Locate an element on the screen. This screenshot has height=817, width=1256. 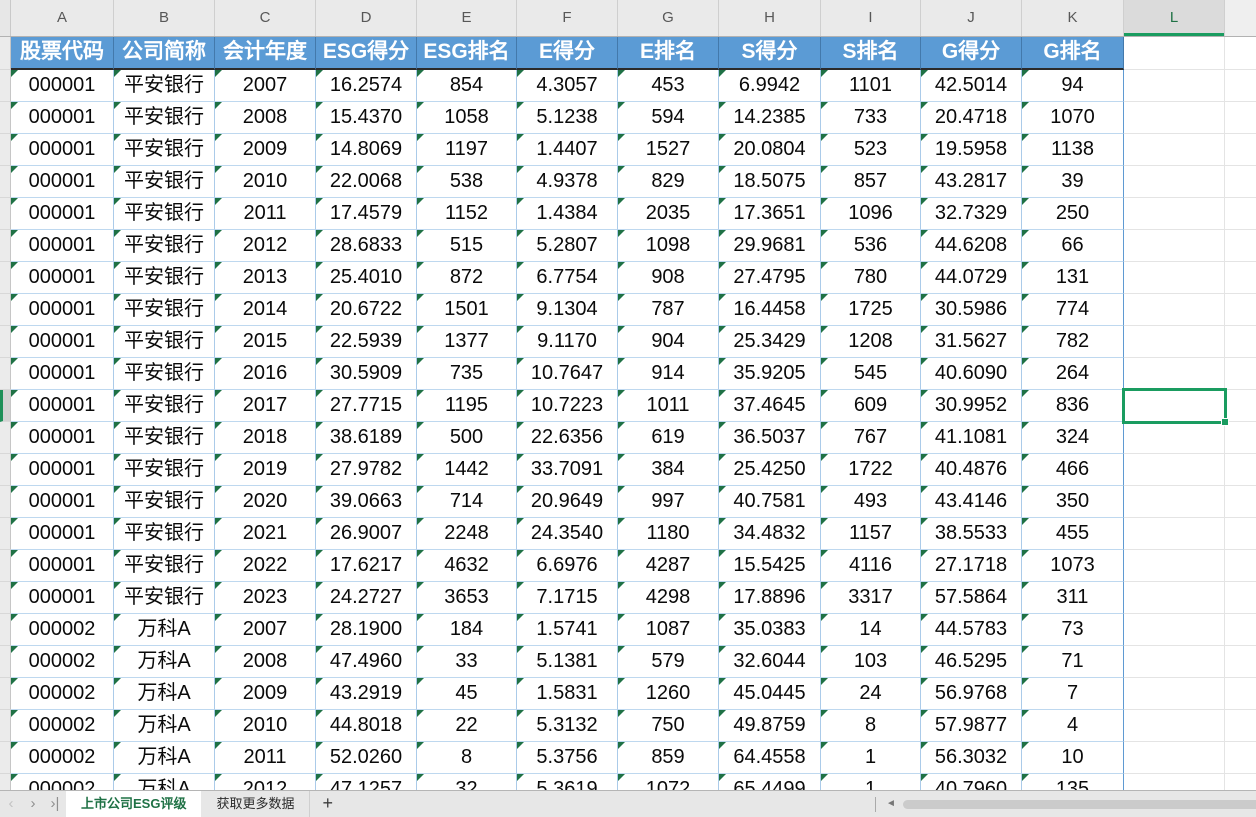
cell-C15: 2020 is located at coordinates (265, 502).